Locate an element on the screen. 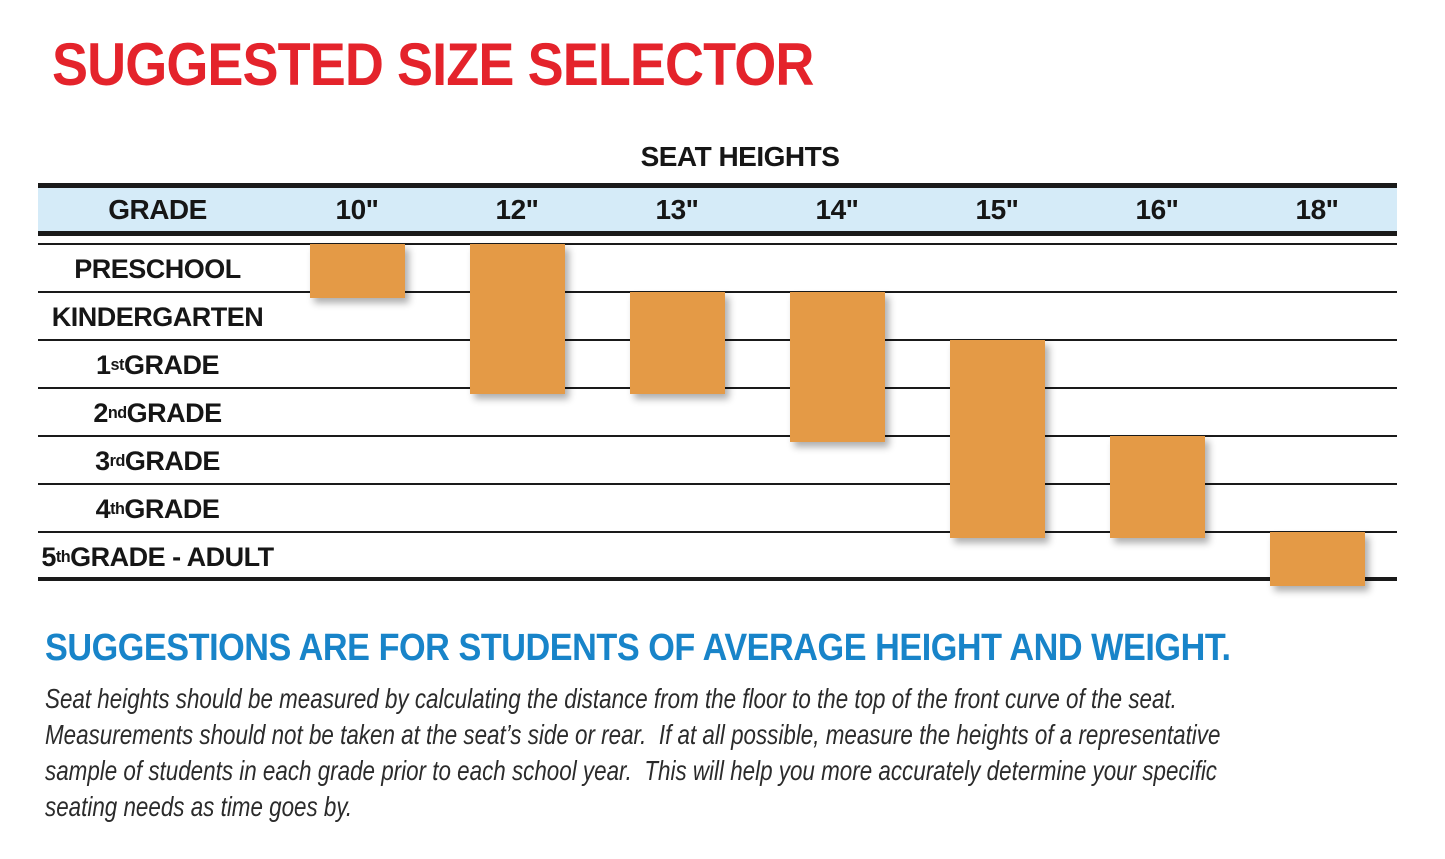 This screenshot has width=1445, height=859. column-header-14in: 14" is located at coordinates (837, 209).